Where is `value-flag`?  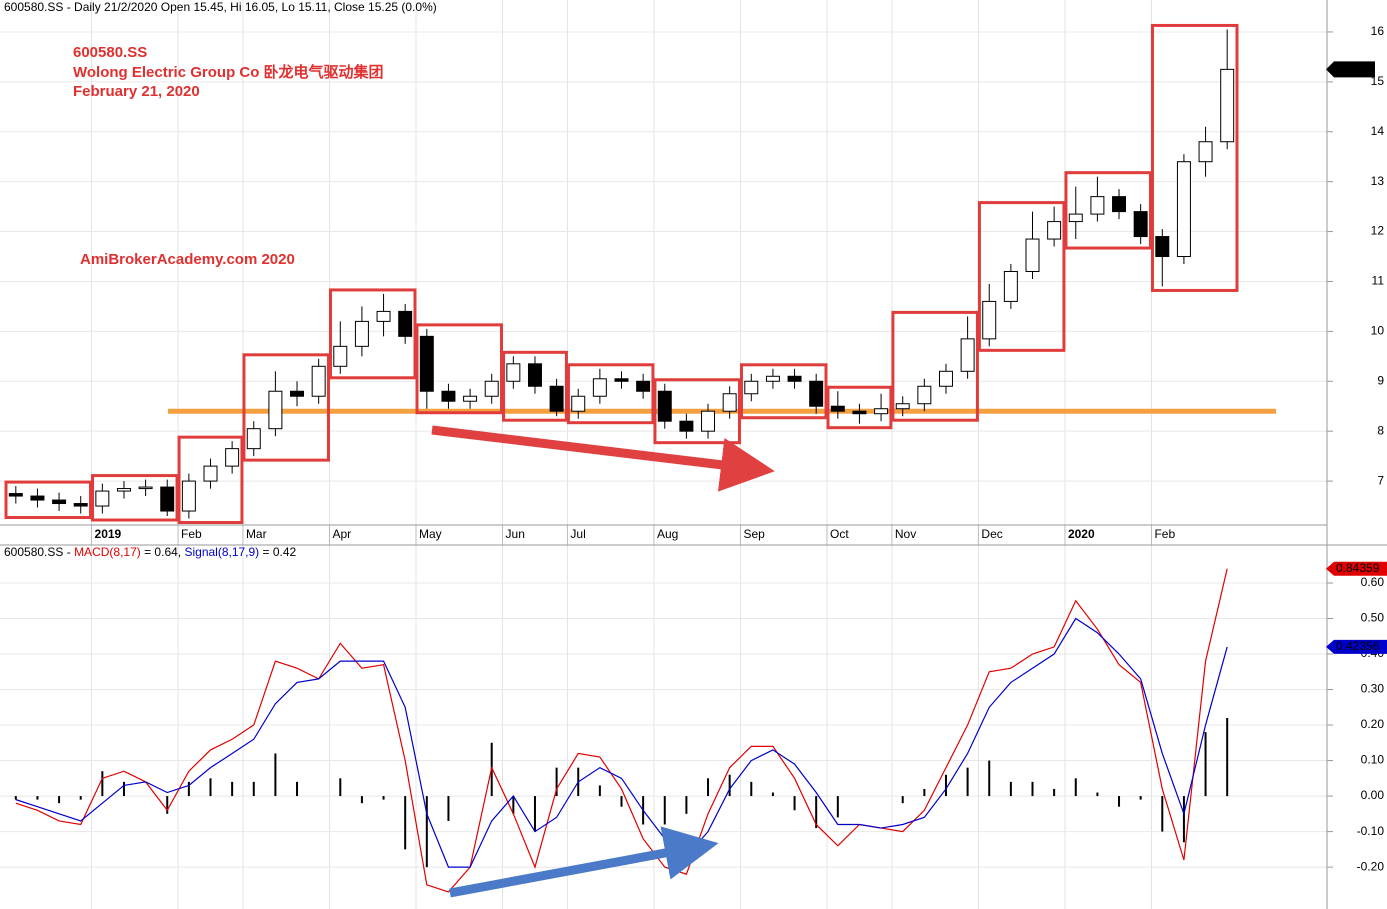 value-flag is located at coordinates (1356, 646).